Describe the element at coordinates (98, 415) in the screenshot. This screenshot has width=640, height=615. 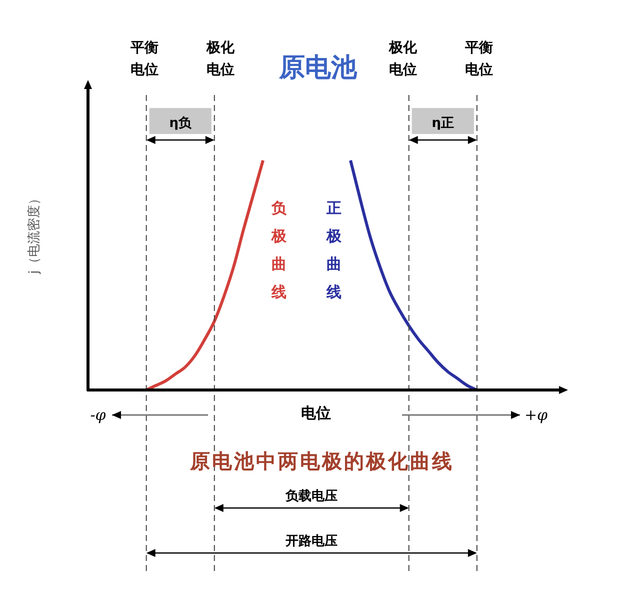
I see `text: -φ` at that location.